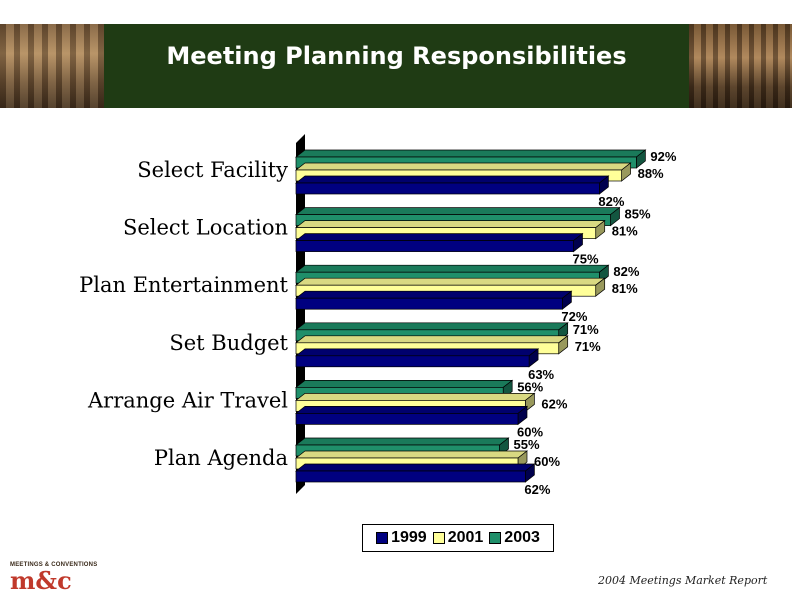  What do you see at coordinates (522, 537) in the screenshot?
I see `legend-label-2003: 2003` at bounding box center [522, 537].